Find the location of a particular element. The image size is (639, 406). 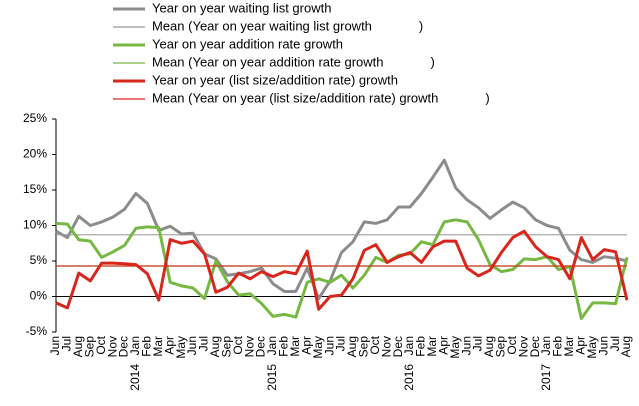

y-tick-label: -5% is located at coordinates (37, 331).